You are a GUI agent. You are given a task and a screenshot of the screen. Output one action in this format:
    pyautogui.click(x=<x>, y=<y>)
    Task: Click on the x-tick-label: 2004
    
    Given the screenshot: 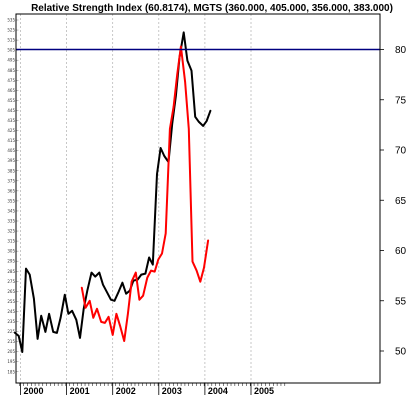 What is the action you would take?
    pyautogui.click(x=218, y=391)
    